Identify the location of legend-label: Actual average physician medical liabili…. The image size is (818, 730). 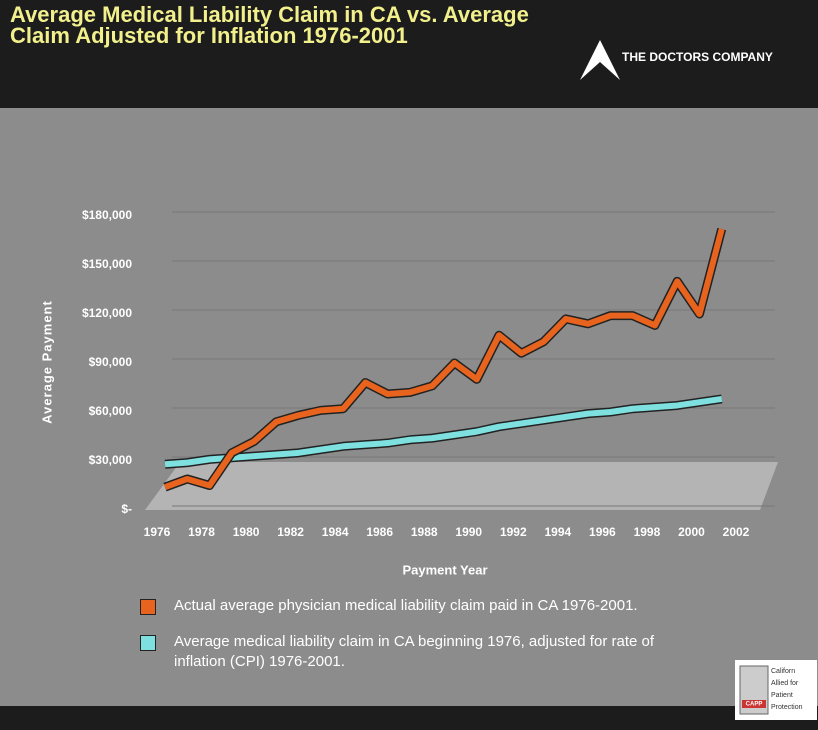
(406, 605).